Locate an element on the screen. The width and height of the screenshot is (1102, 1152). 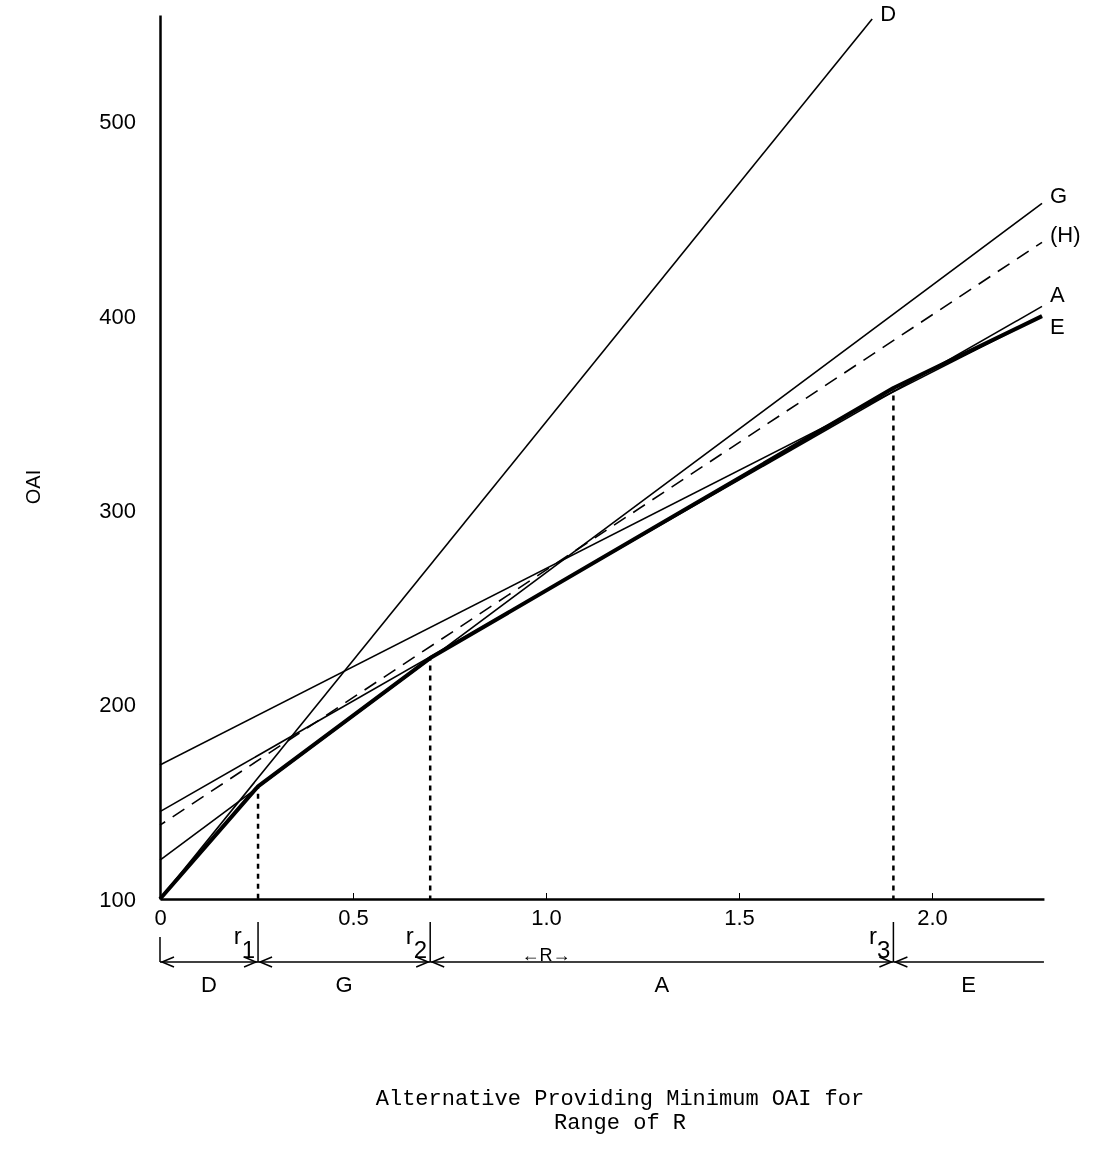
text: A is located at coordinates (662, 984).